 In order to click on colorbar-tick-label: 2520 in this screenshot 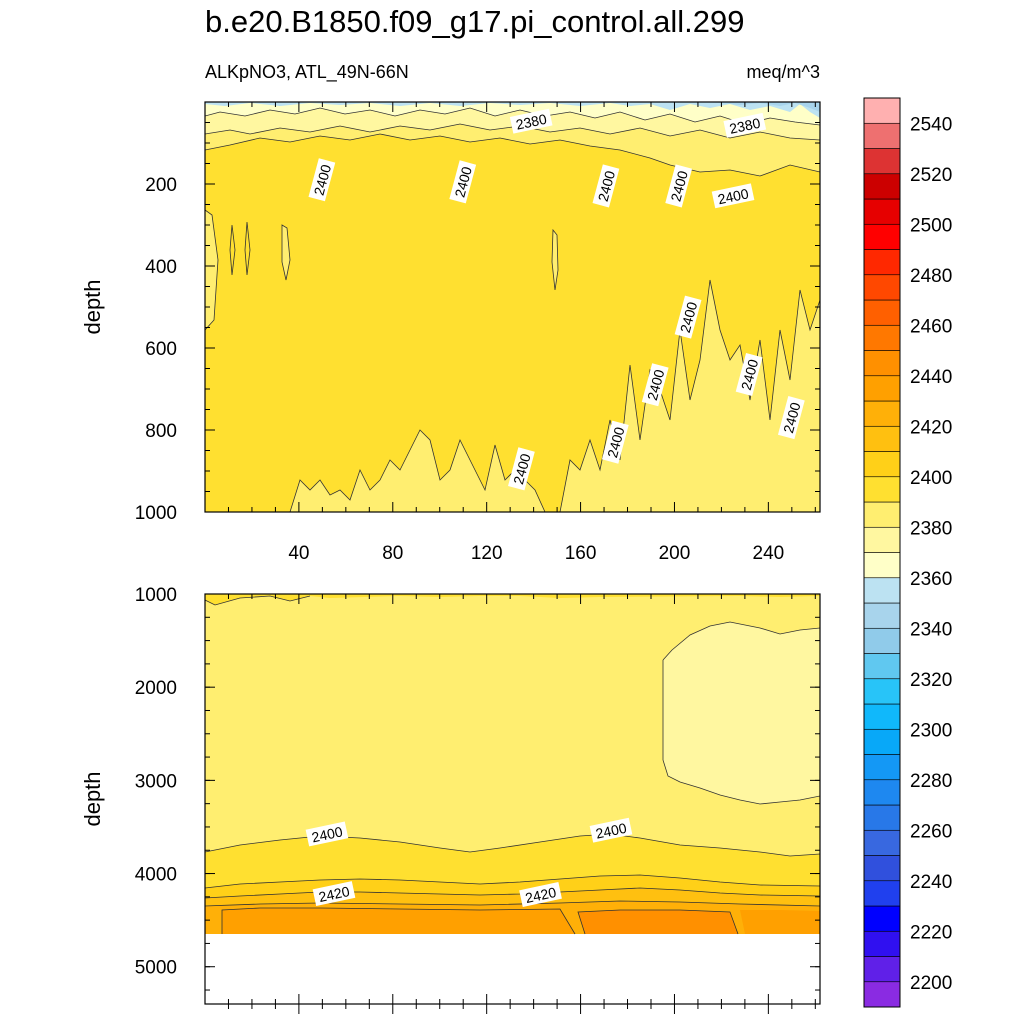, I will do `click(931, 175)`.